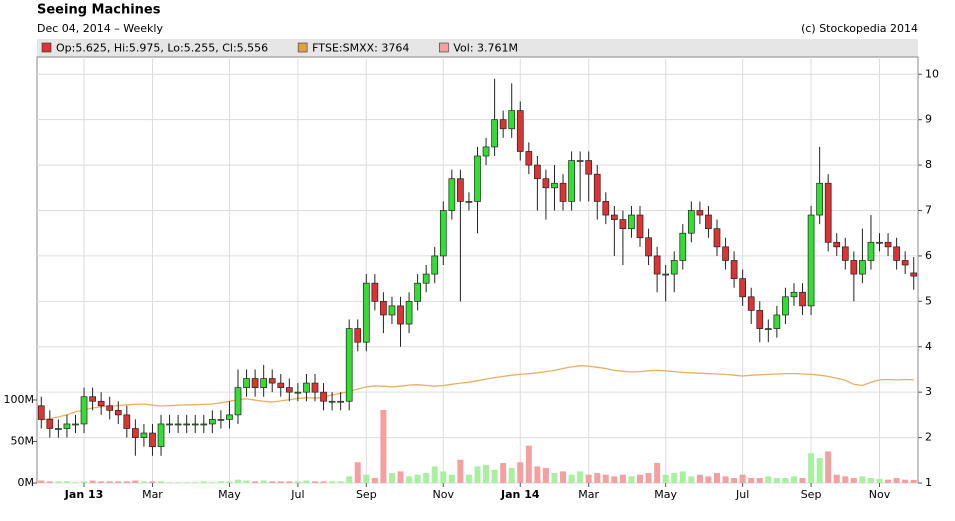  What do you see at coordinates (477, 393) in the screenshot?
I see `ftse-line` at bounding box center [477, 393].